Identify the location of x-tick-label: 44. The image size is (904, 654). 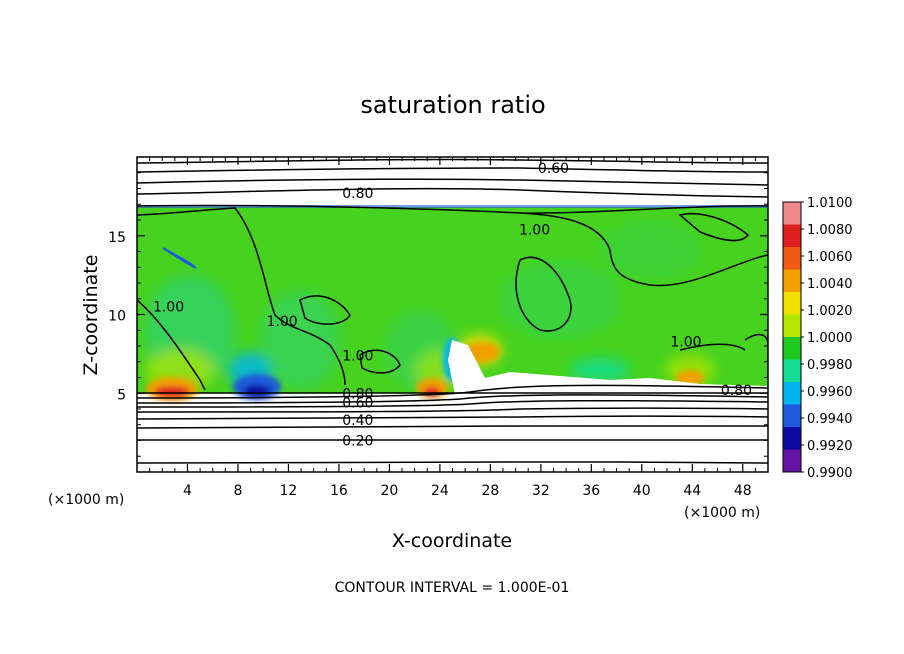
(692, 491).